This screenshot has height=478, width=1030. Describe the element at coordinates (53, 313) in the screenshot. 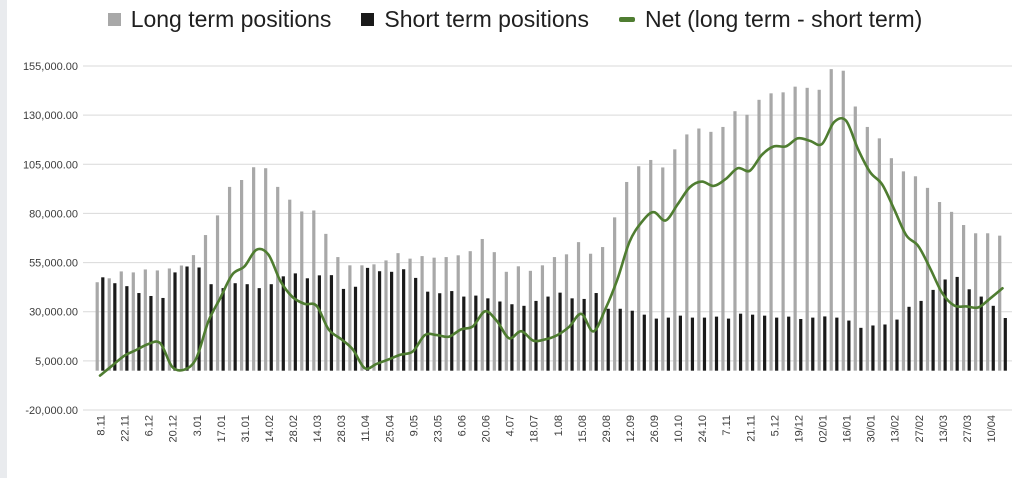

I see `y-tick-label: 30,000.00` at that location.